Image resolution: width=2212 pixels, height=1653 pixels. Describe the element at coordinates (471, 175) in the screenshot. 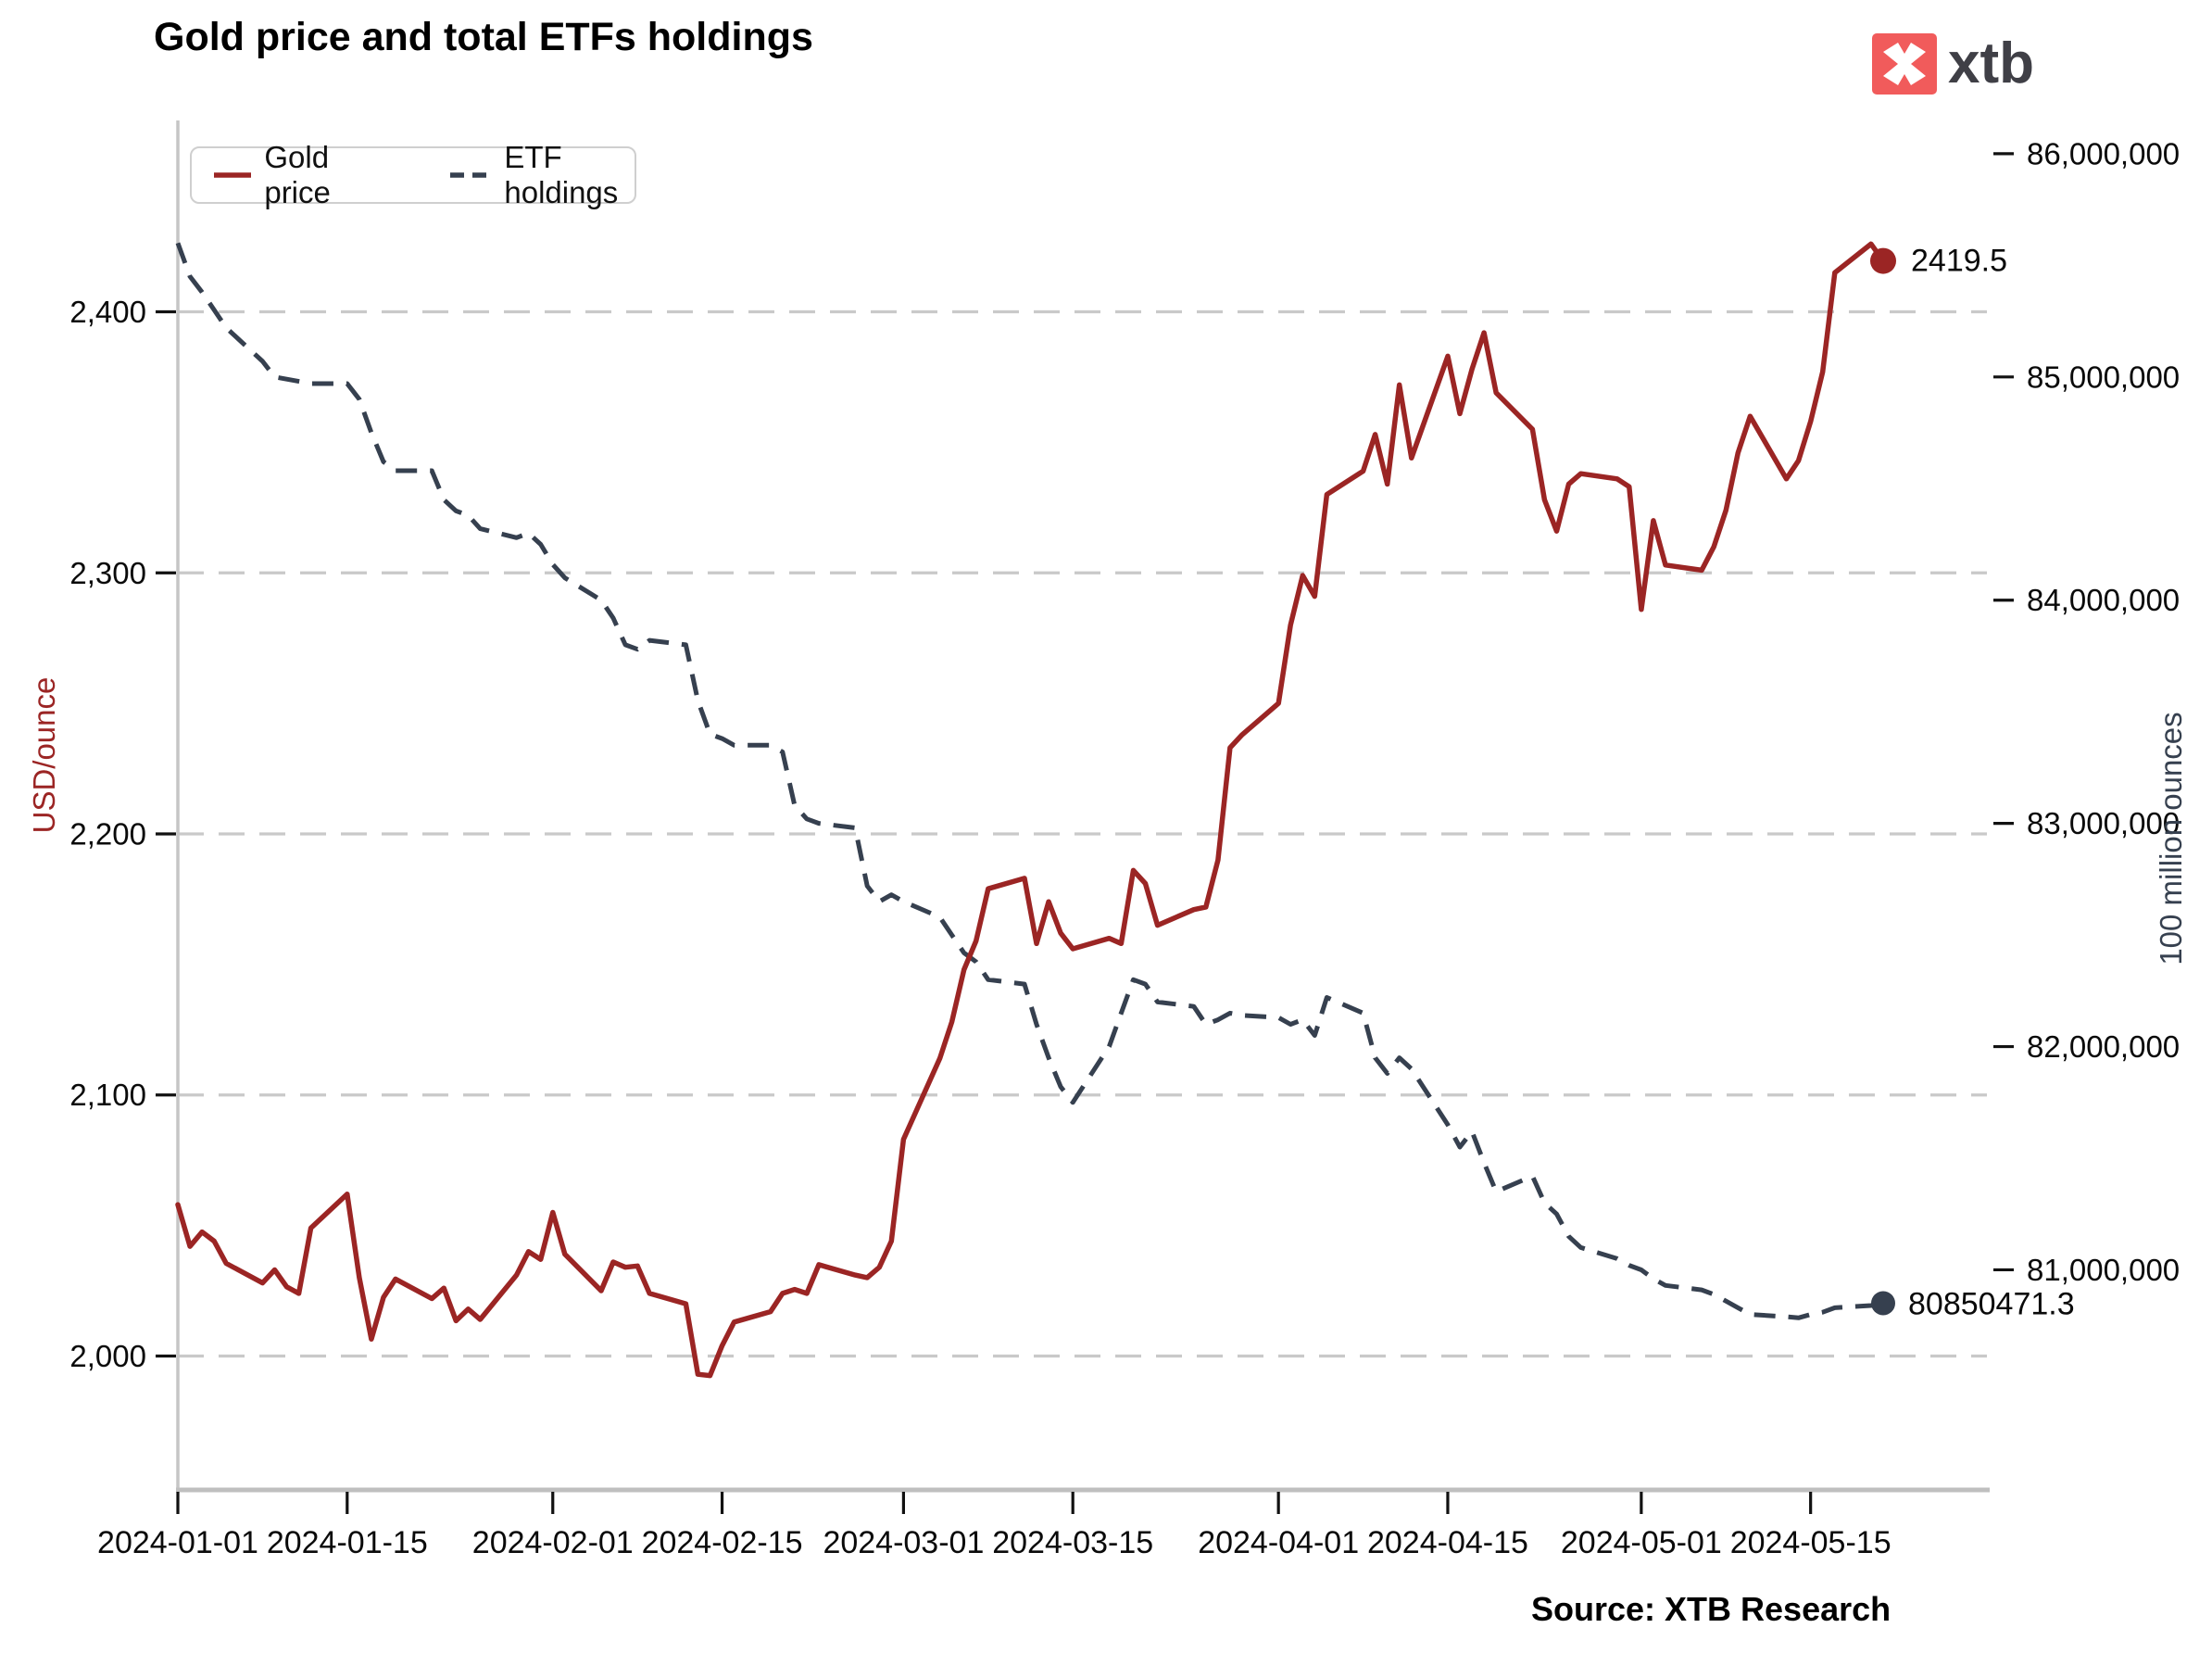

I see `etf-dashed-line-swatch-icon` at that location.